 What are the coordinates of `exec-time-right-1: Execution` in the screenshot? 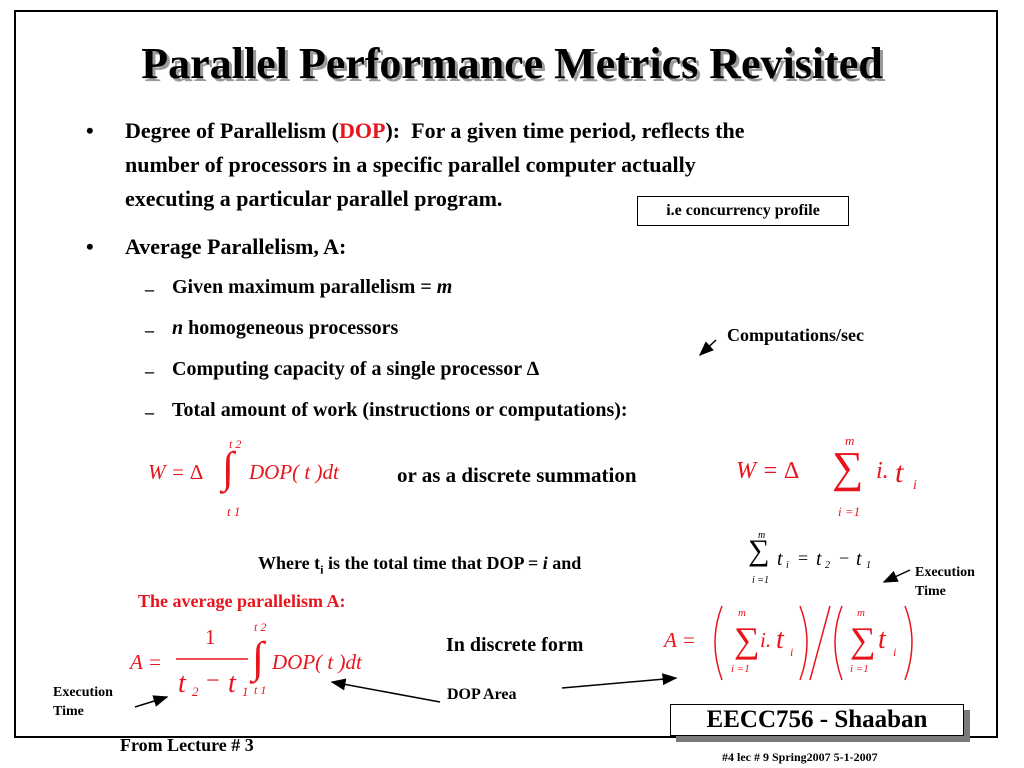 It's located at (945, 572).